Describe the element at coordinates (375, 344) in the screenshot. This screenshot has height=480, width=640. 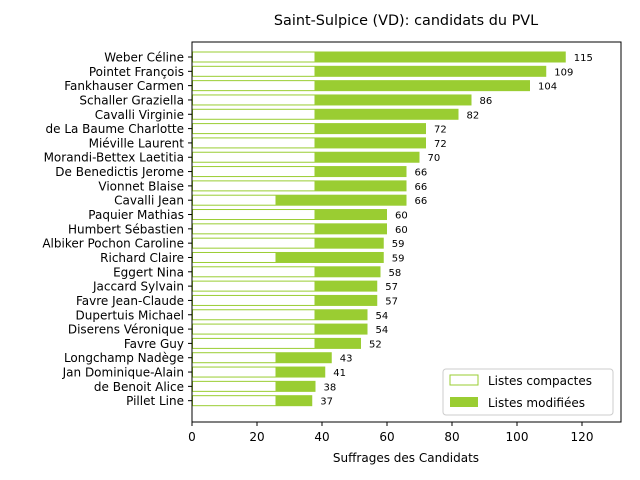
I see `value-label: 52` at that location.